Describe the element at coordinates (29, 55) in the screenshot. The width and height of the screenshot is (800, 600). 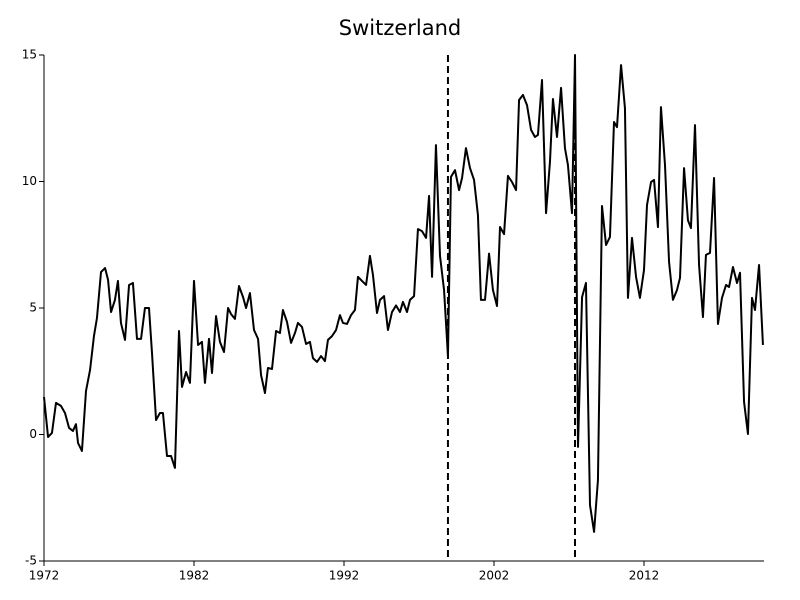
I see `y-tick-label: 15` at that location.